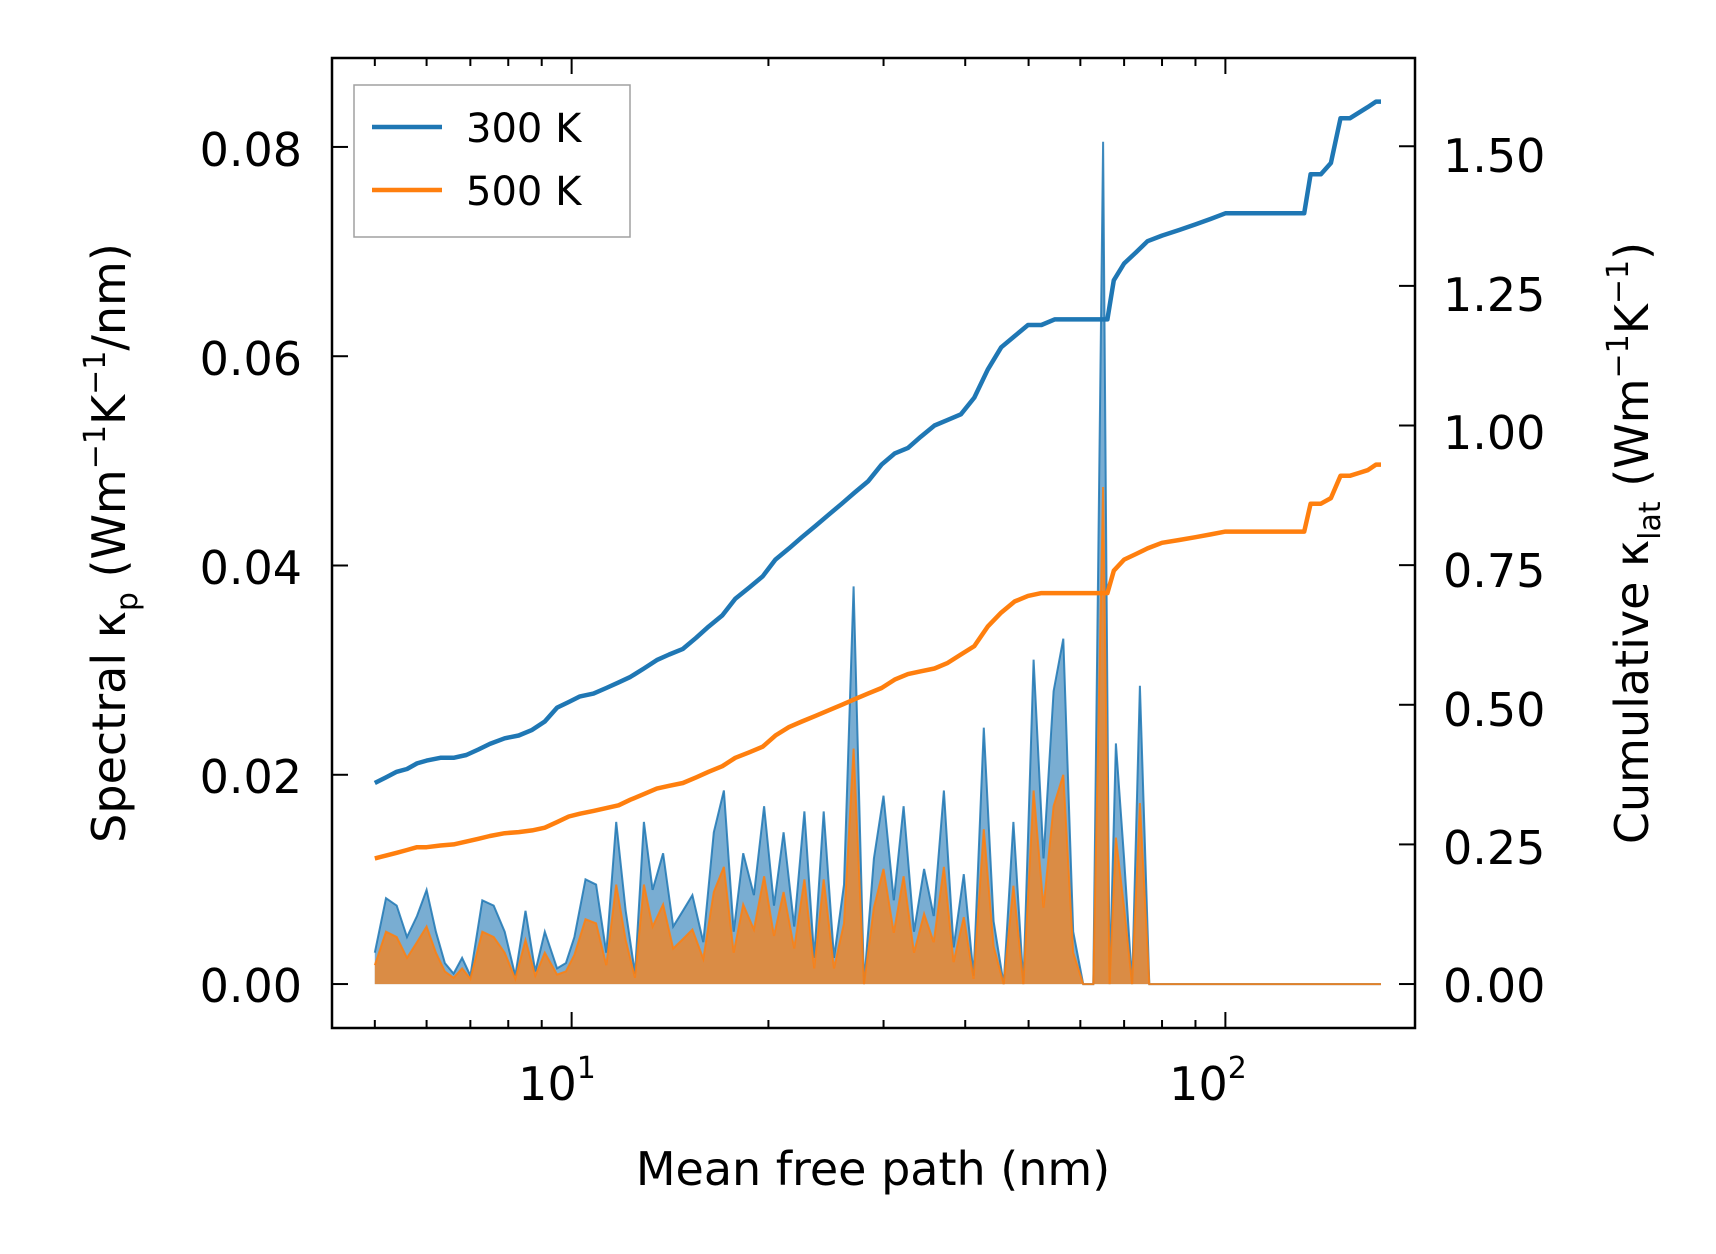  What do you see at coordinates (251, 150) in the screenshot?
I see `y-left-tick-label-4: 0.08` at bounding box center [251, 150].